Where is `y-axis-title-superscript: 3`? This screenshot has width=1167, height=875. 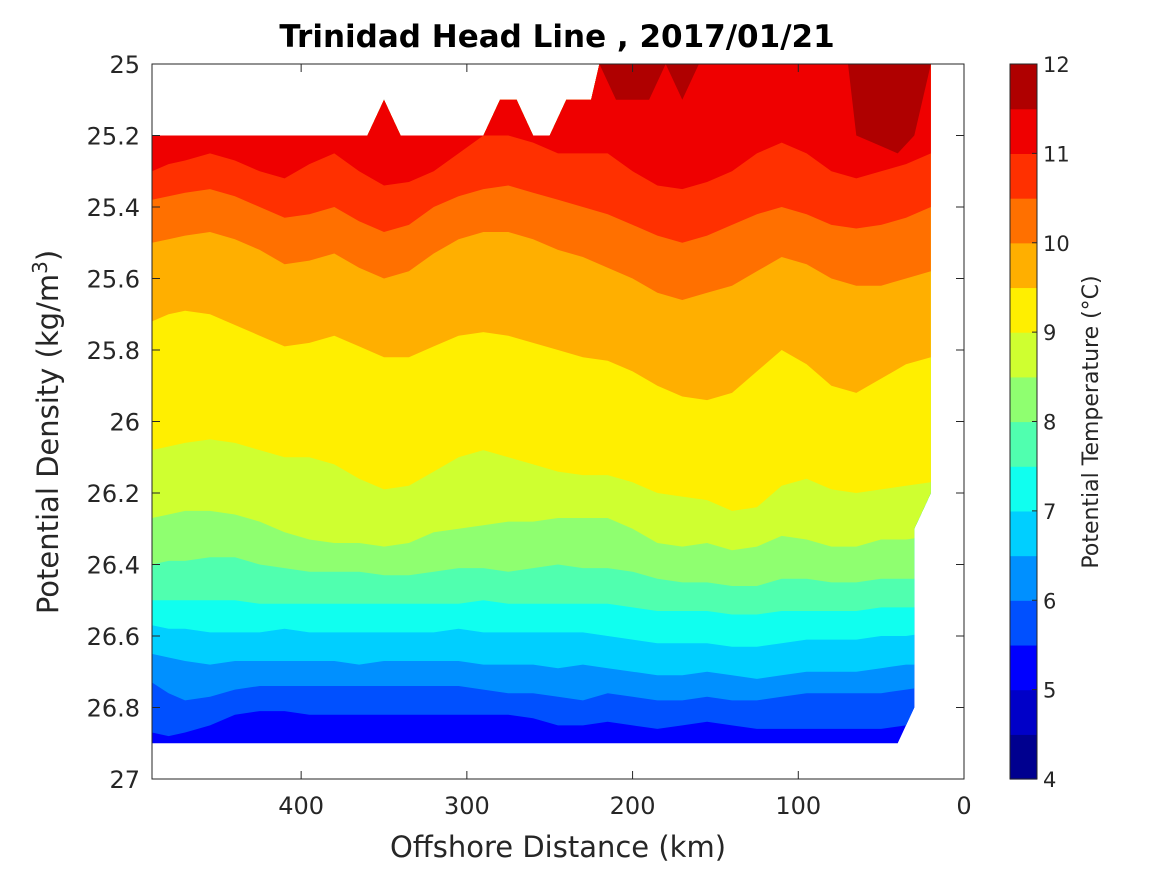
y-axis-title-superscript: 3 is located at coordinates (40, 267).